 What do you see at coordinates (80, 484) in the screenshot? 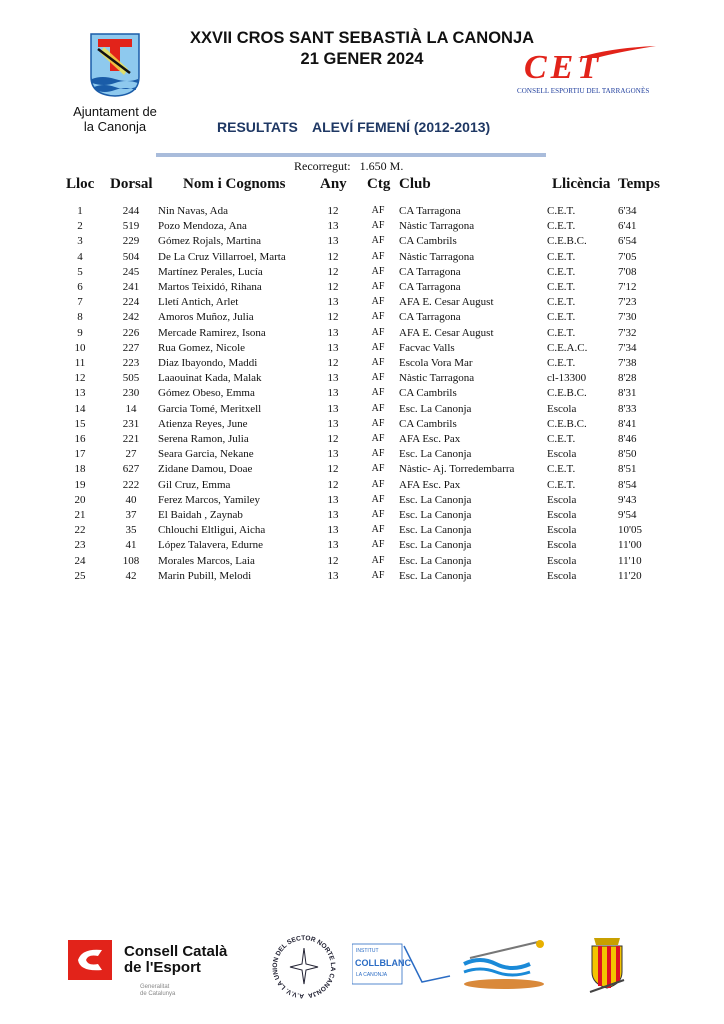
I see `cell-lloc: 19` at bounding box center [80, 484].